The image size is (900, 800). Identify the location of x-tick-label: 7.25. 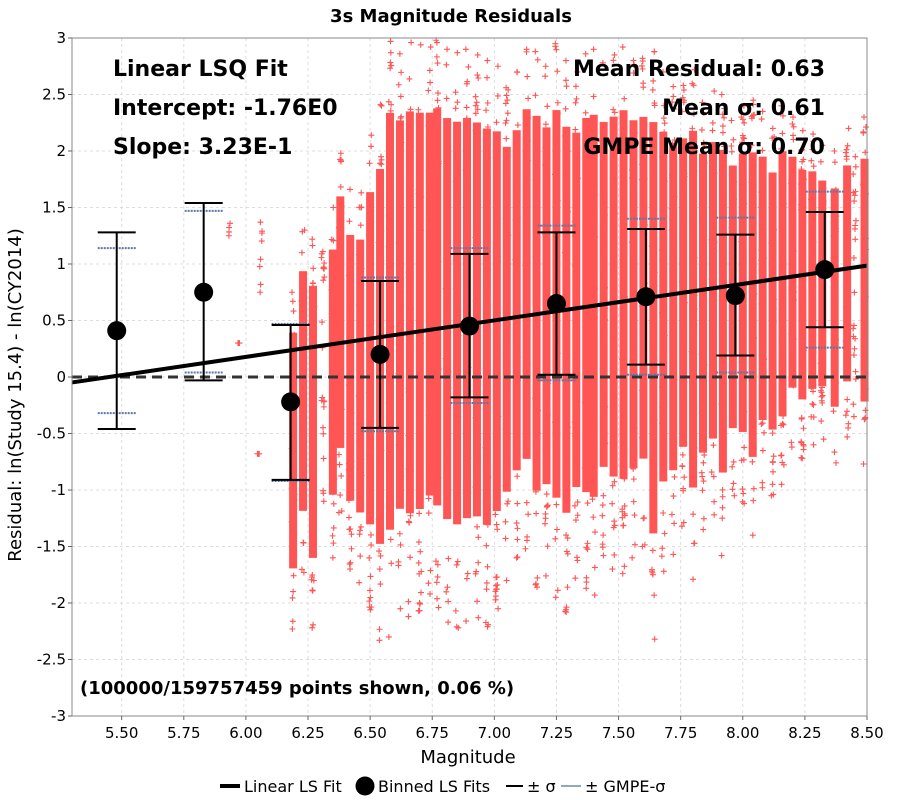
(556, 733).